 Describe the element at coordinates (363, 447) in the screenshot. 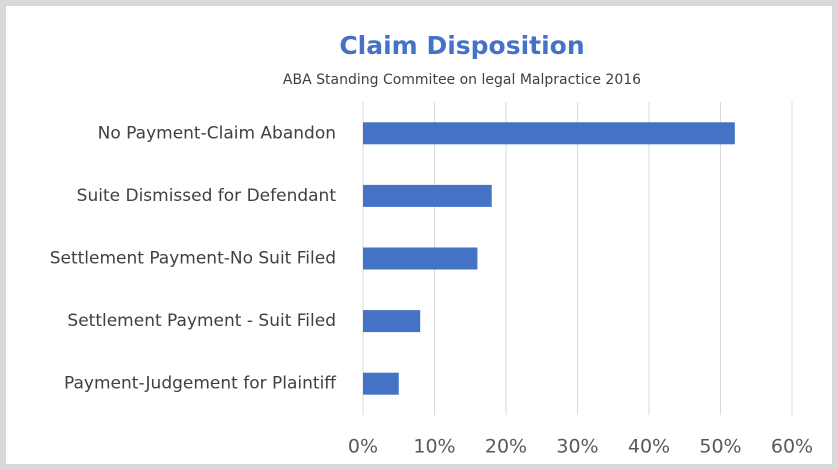

I see `x-tick-label: 0%` at that location.